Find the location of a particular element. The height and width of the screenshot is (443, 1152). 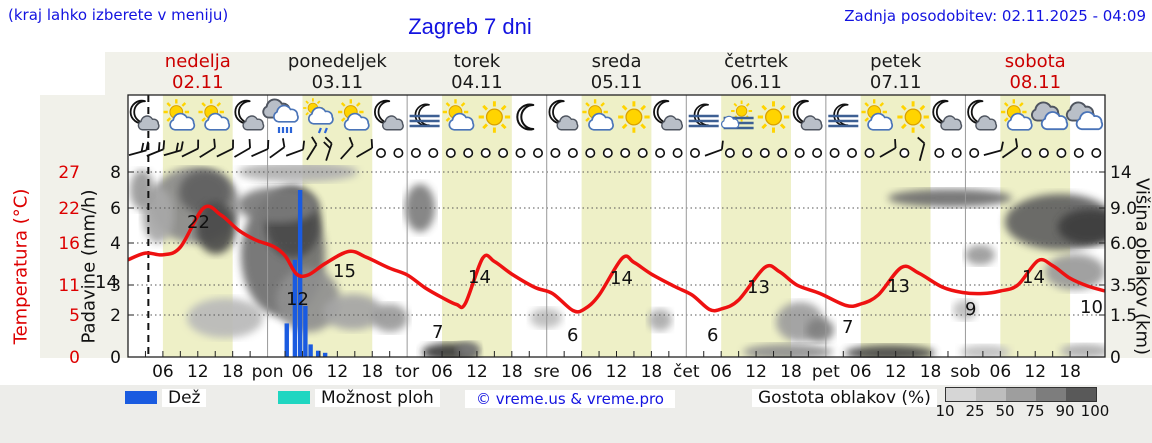

copyright-link: © vreme.us & vreme.pro is located at coordinates (570, 399).